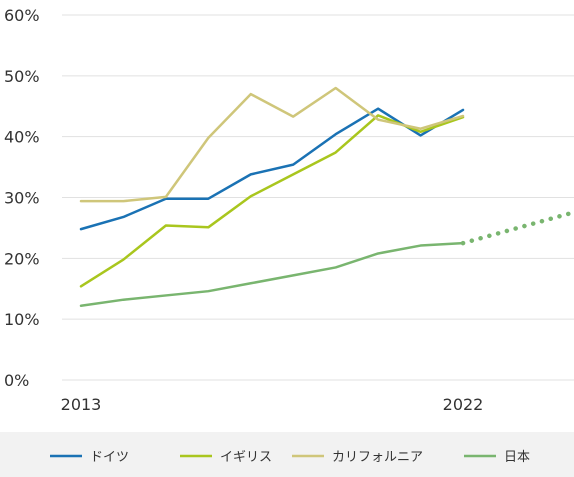 The image size is (574, 477). I want to click on x-tick-label: 2022, so click(463, 404).